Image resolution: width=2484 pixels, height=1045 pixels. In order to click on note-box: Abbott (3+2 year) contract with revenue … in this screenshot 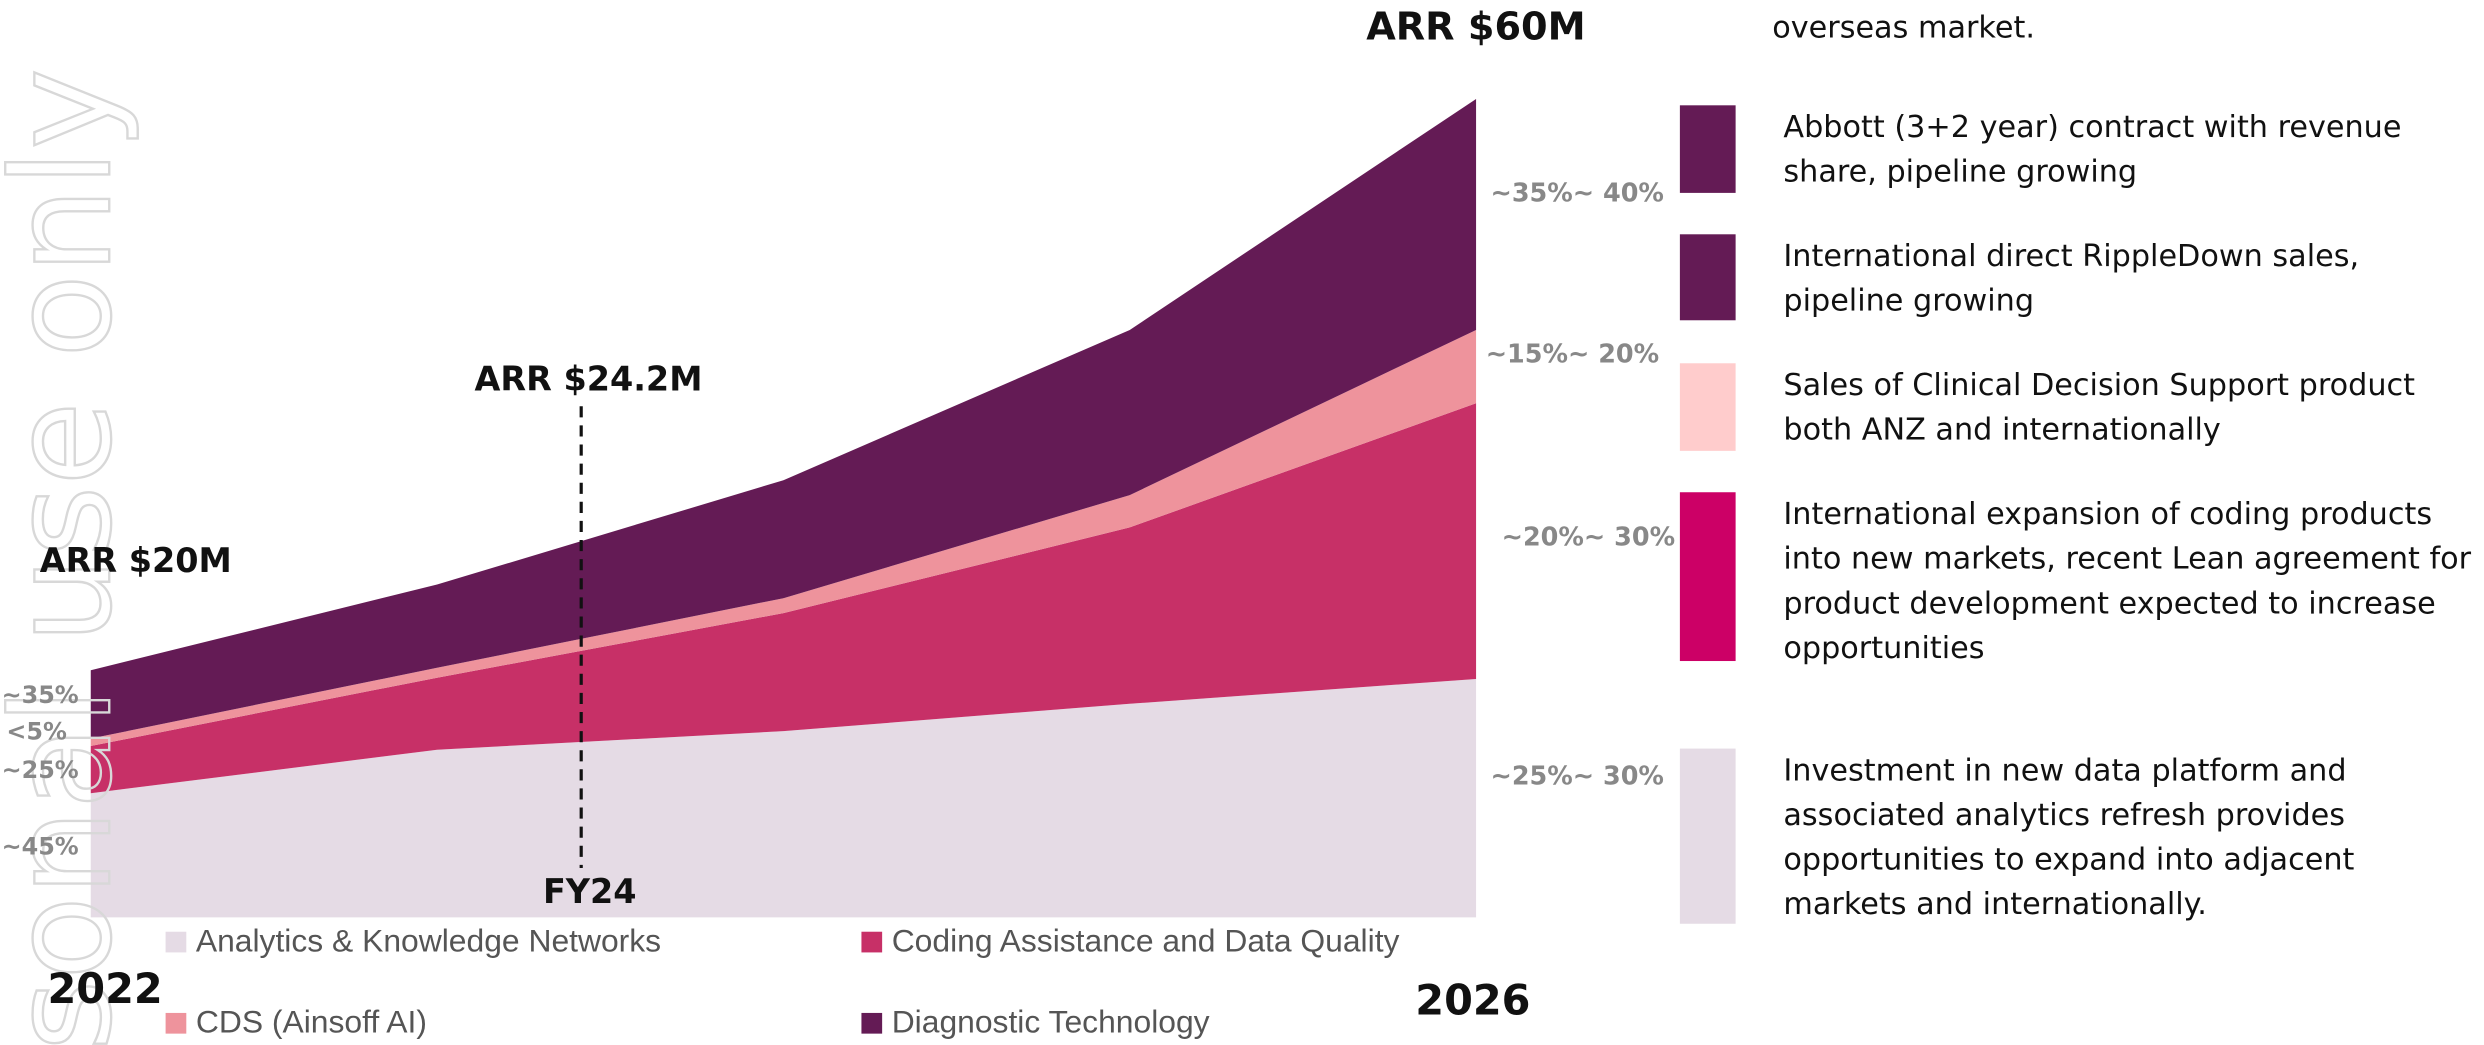, I will do `click(2092, 150)`.